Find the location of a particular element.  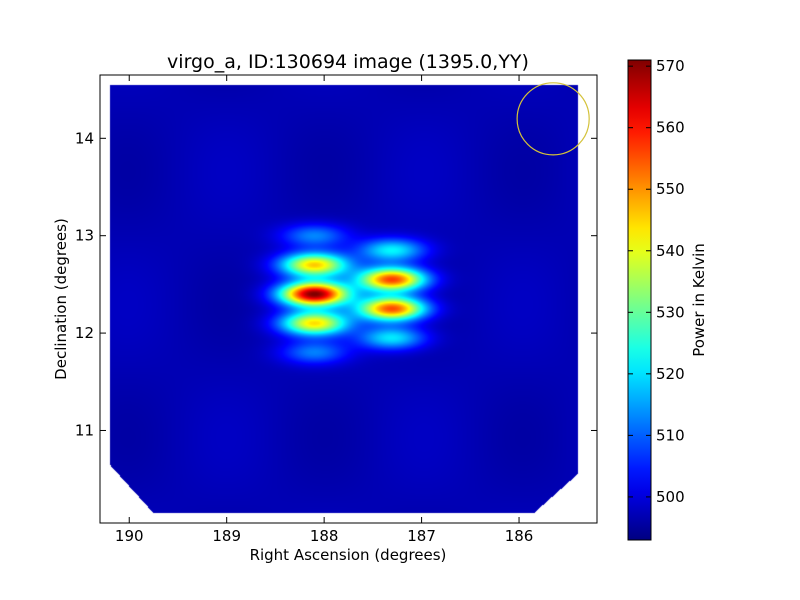

y-tick-label: 11 is located at coordinates (84, 430).